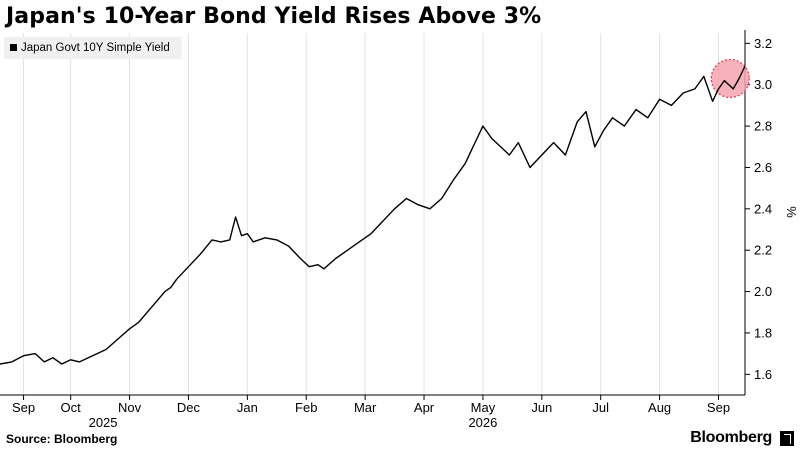 Image resolution: width=800 pixels, height=450 pixels. Describe the element at coordinates (483, 407) in the screenshot. I see `x-tick-label: May` at that location.